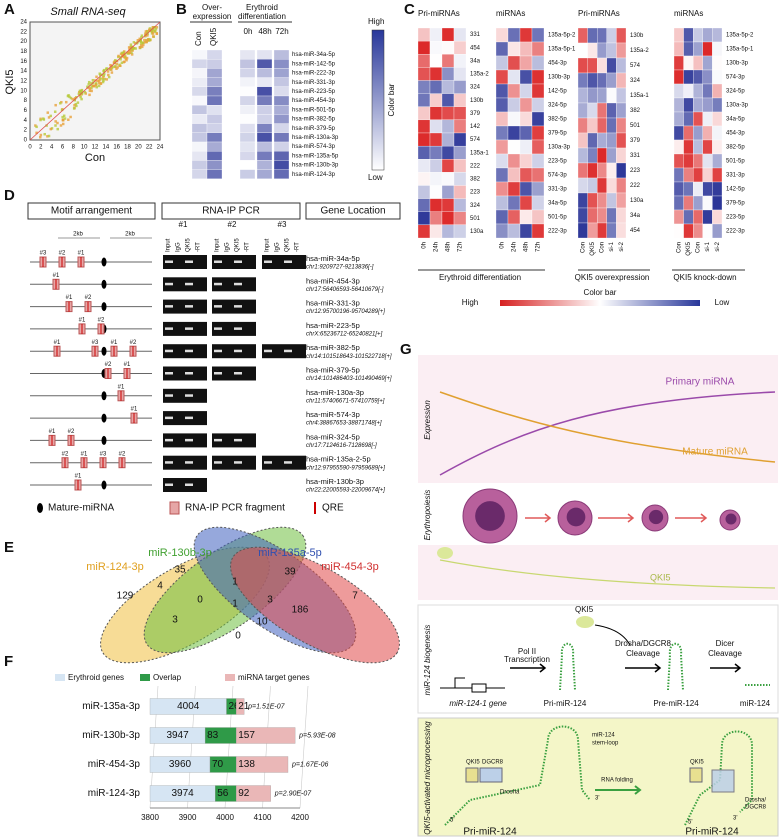 Image resolution: width=781 pixels, height=839 pixels. Describe the element at coordinates (475, 193) in the screenshot. I see `row-label: 223` at that location.